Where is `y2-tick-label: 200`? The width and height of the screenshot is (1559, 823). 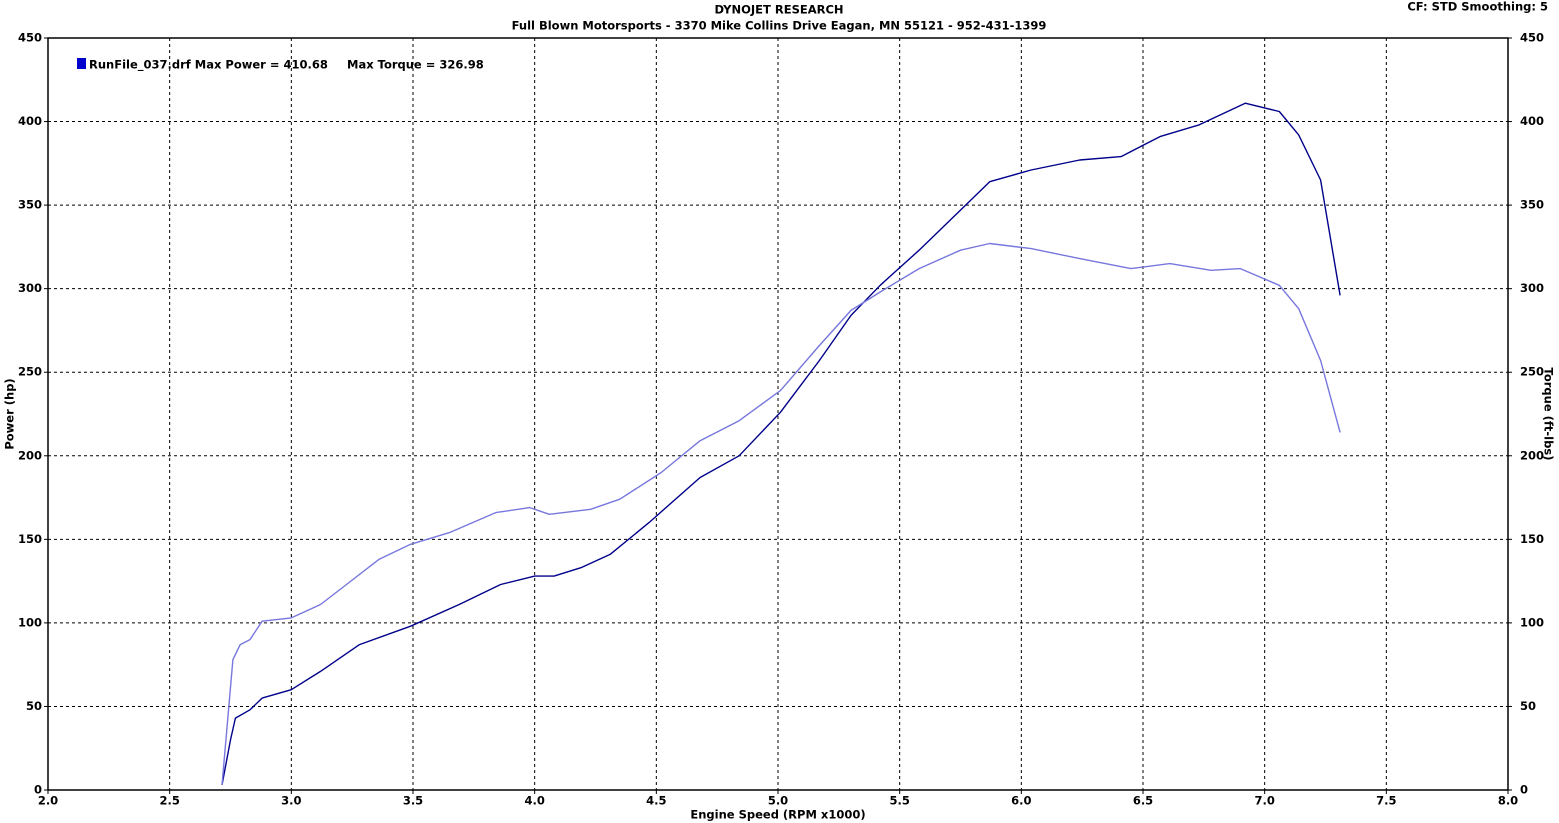 y2-tick-label: 200 is located at coordinates (1532, 455).